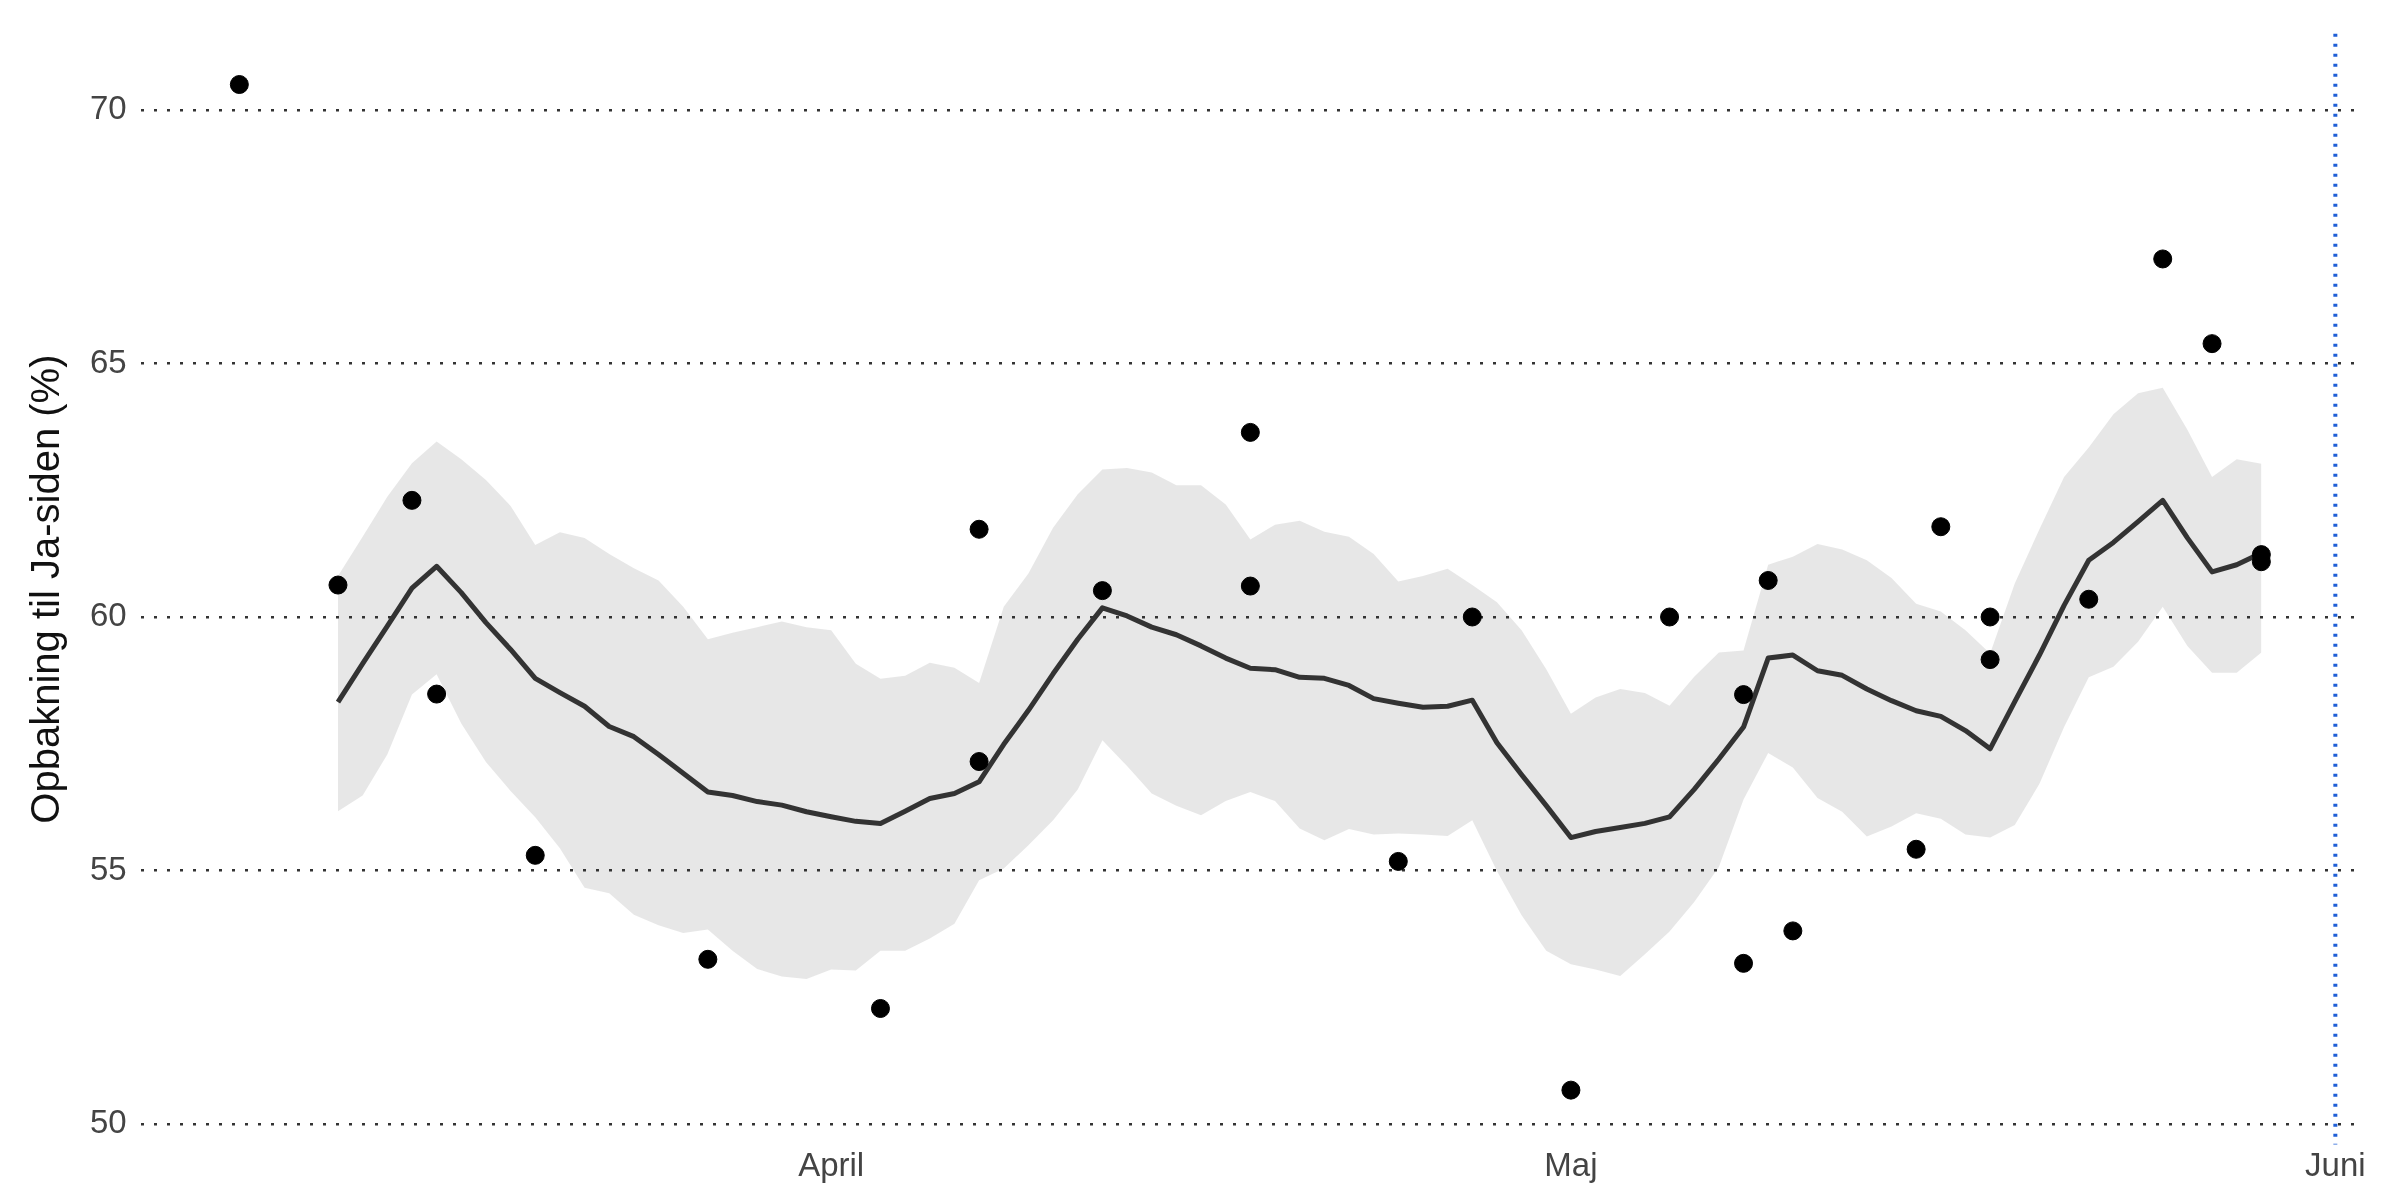 The height and width of the screenshot is (1200, 2400). I want to click on x-tick-label: Juni, so click(2335, 1165).